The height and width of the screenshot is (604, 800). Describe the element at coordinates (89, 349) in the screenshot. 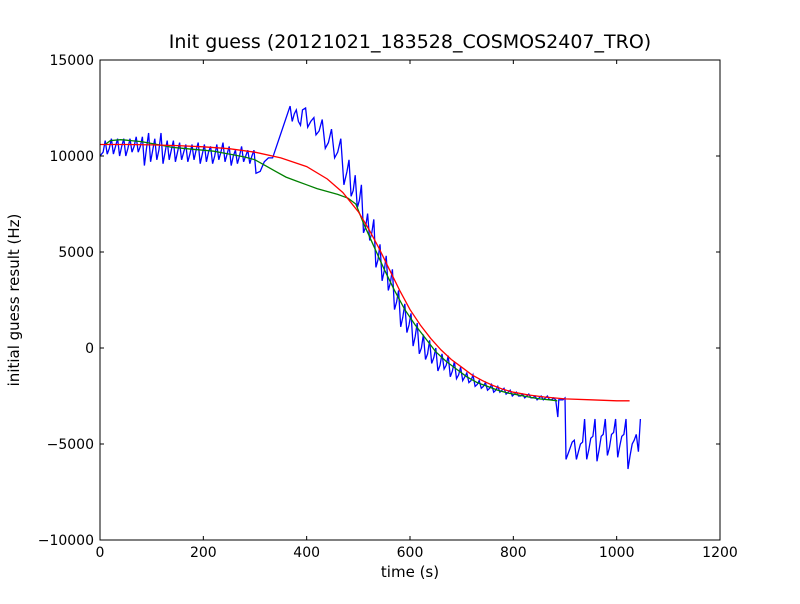

I see `y-tick-label: 0` at that location.